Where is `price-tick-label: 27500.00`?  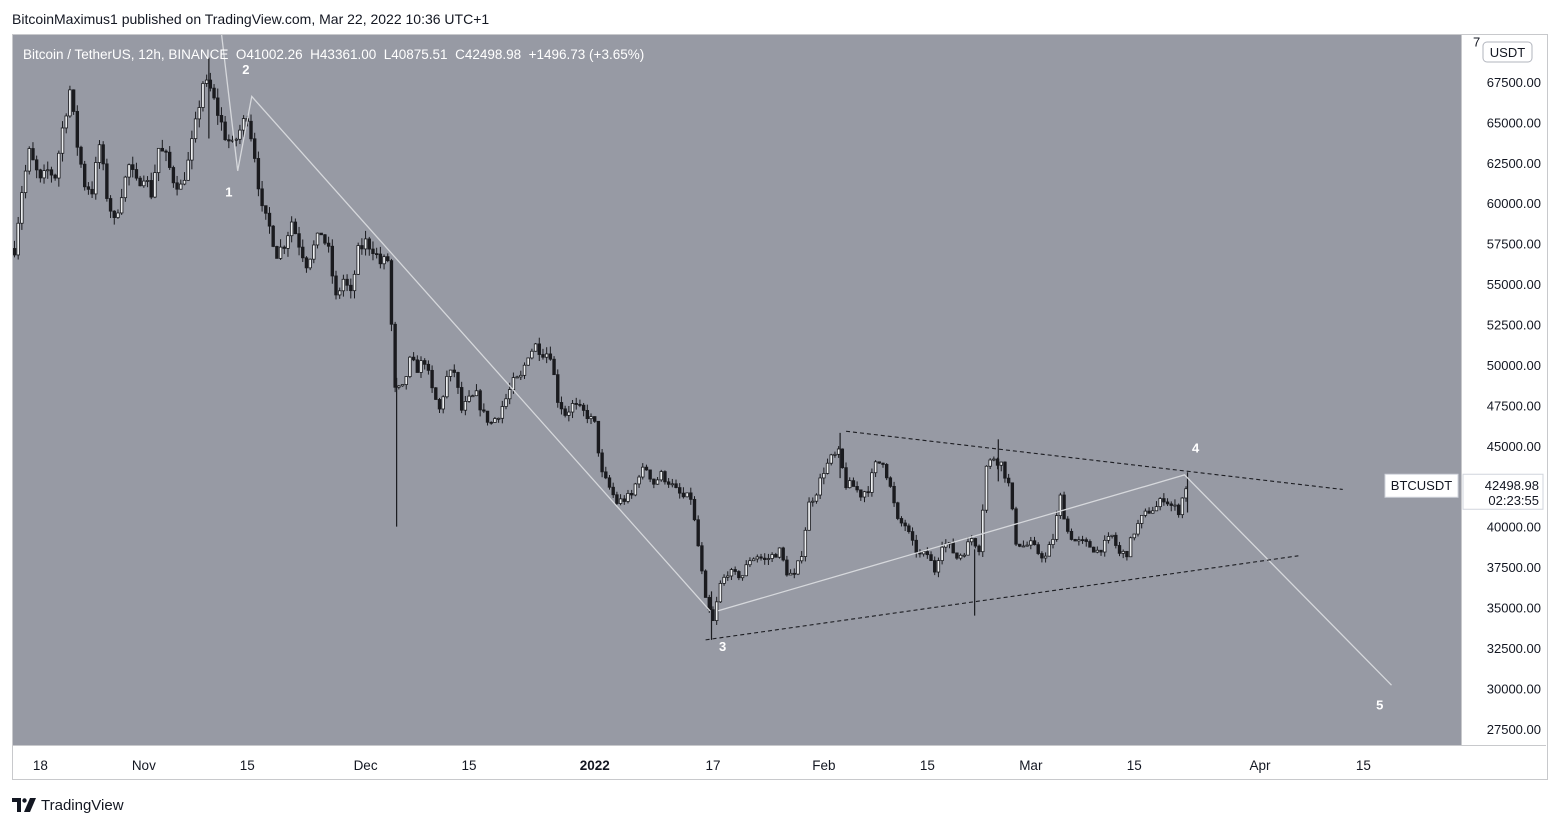
price-tick-label: 27500.00 is located at coordinates (1514, 729).